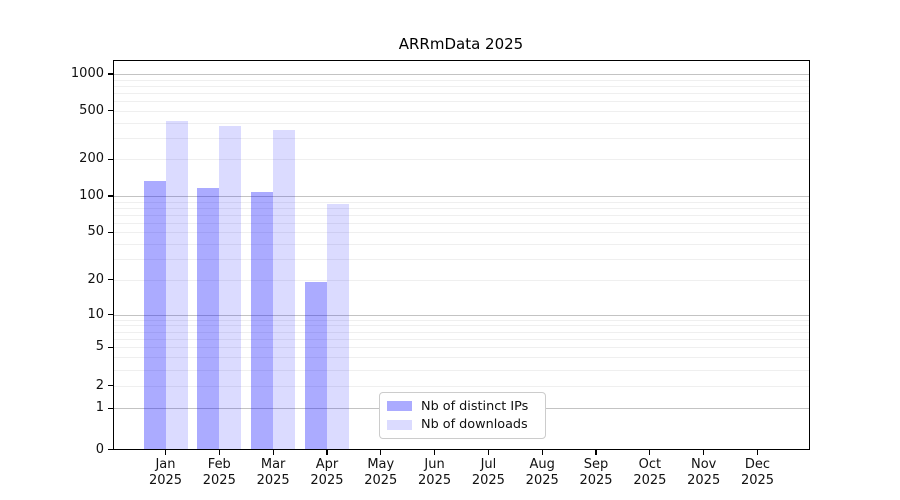 This screenshot has height=500, width=900. I want to click on x-tick-month: Jan, so click(165, 464).